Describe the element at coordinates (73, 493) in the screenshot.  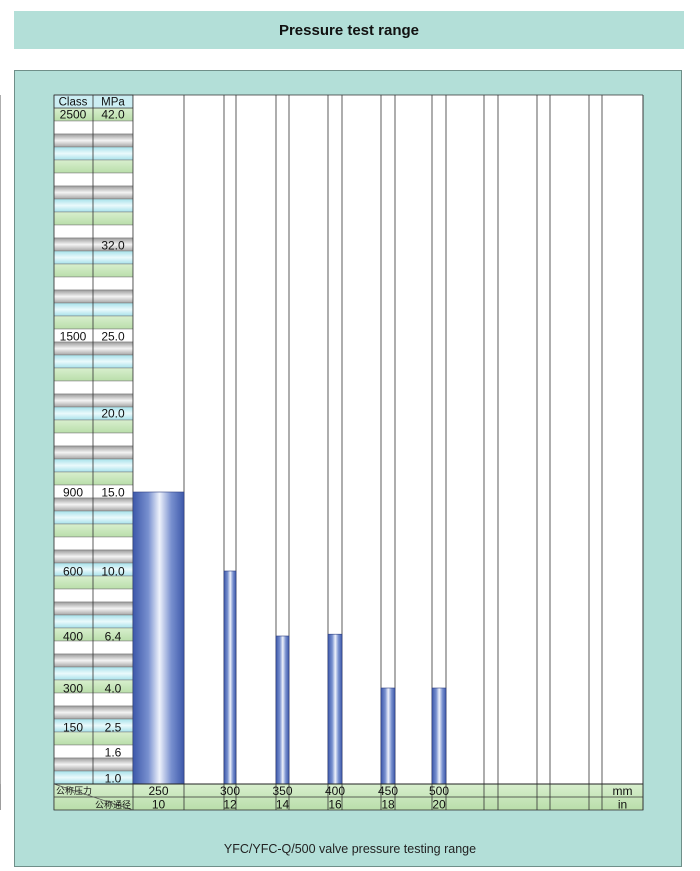
I see `class-tick-label: 900` at that location.